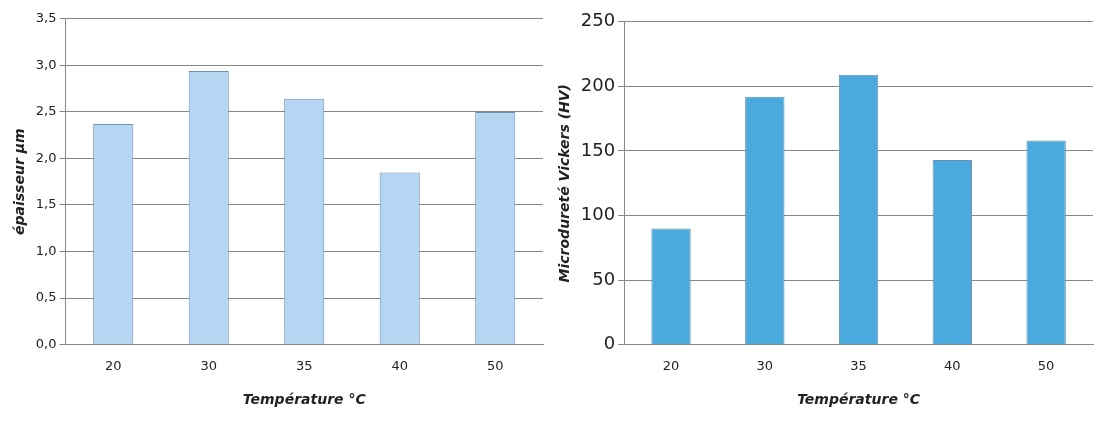  Describe the element at coordinates (46, 18) in the screenshot. I see `y-tick-label: 3,5` at that location.